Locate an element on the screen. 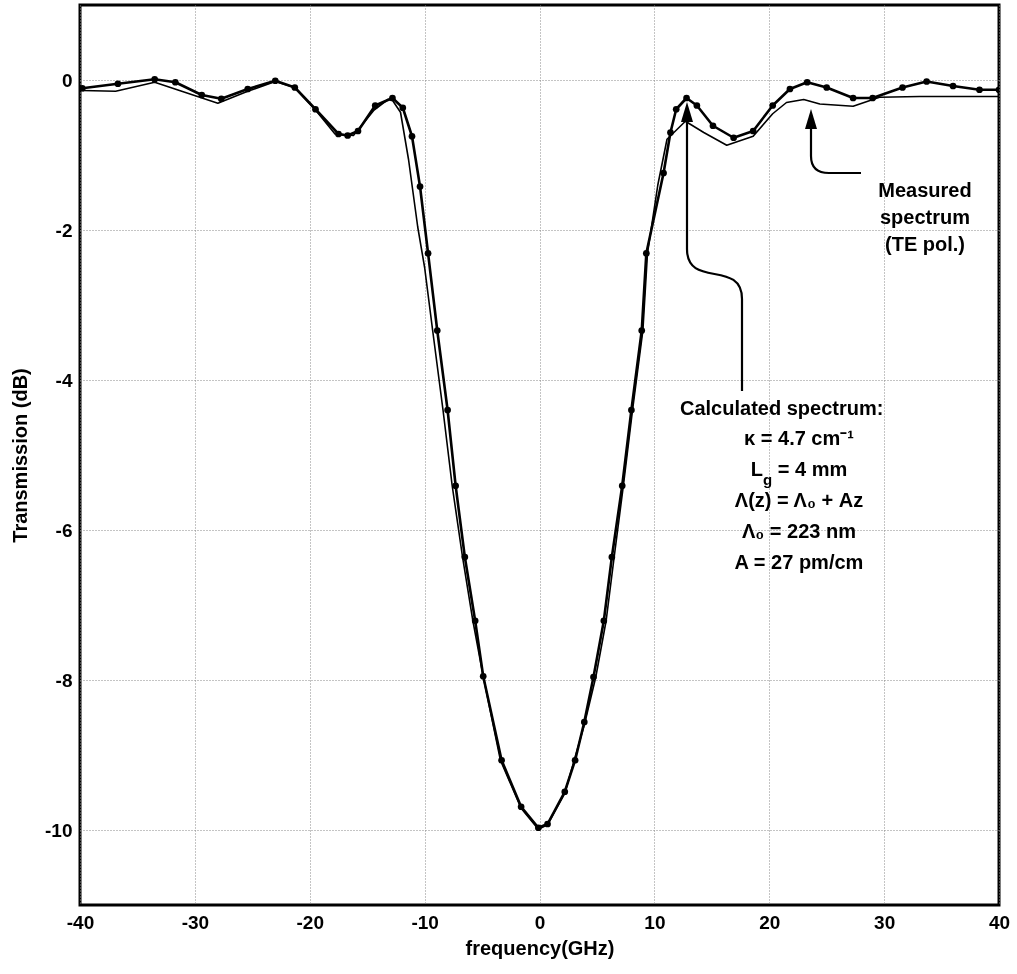 The height and width of the screenshot is (974, 1017). y-tick-label: -4 is located at coordinates (64, 380).